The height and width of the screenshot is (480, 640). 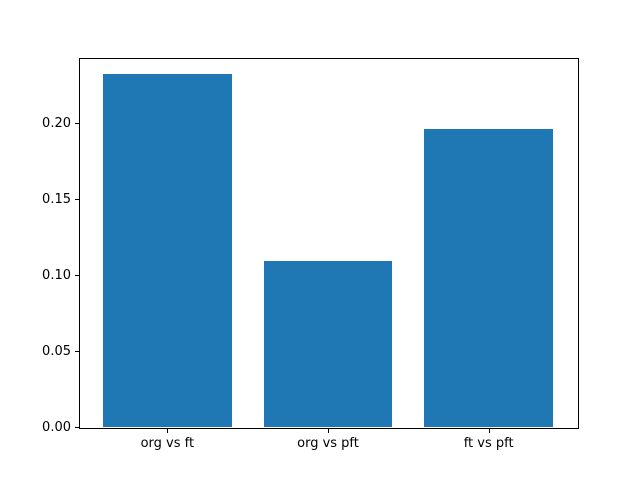 I want to click on y-tick-label: 0.15, so click(x=56, y=200).